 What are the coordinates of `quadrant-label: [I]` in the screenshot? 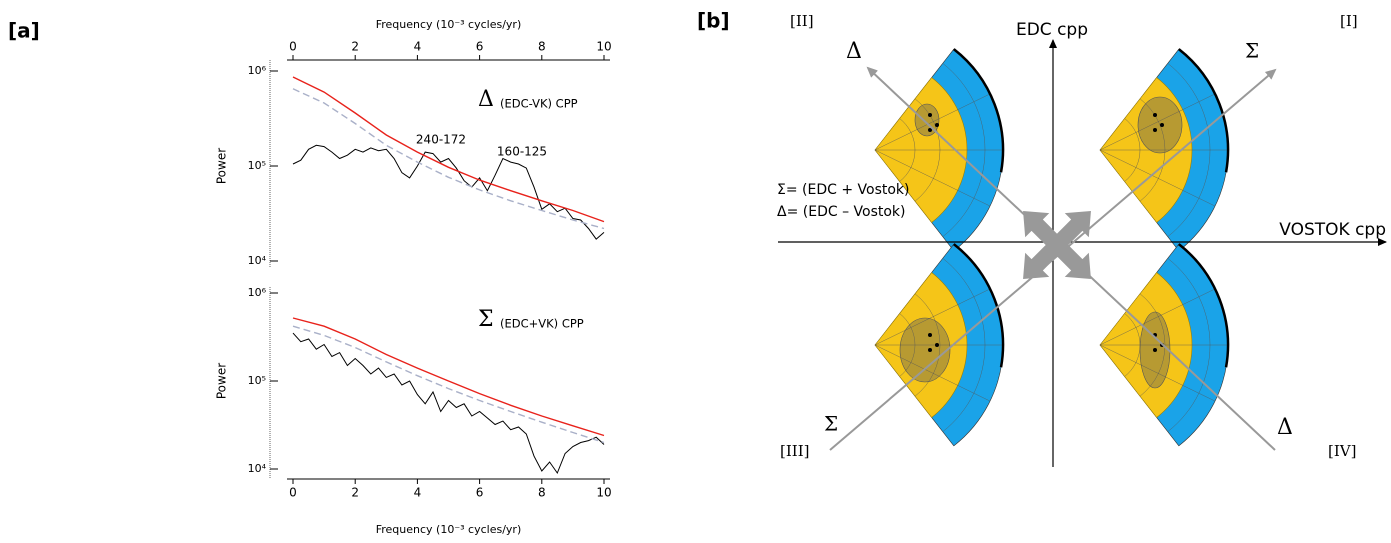 It's located at (1349, 21).